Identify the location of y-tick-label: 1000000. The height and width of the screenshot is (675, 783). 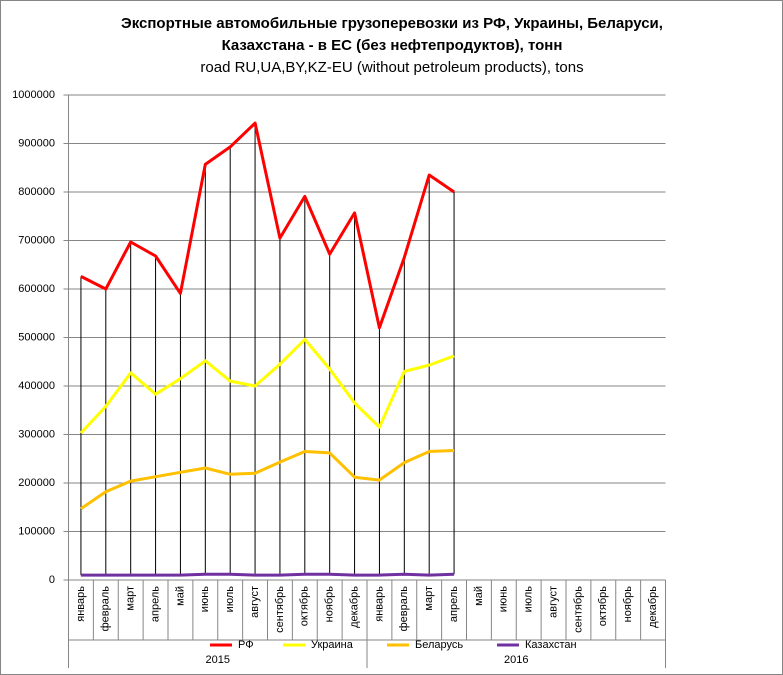
(33, 95).